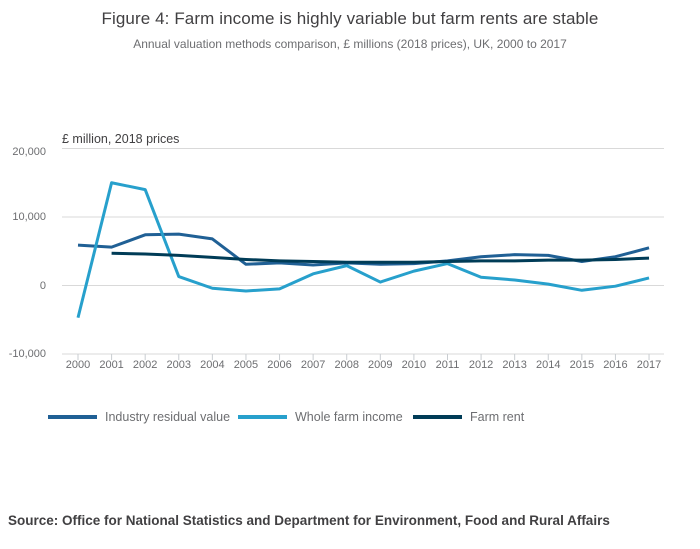 This screenshot has width=700, height=549. What do you see at coordinates (481, 365) in the screenshot?
I see `x-tick-label: 2012` at bounding box center [481, 365].